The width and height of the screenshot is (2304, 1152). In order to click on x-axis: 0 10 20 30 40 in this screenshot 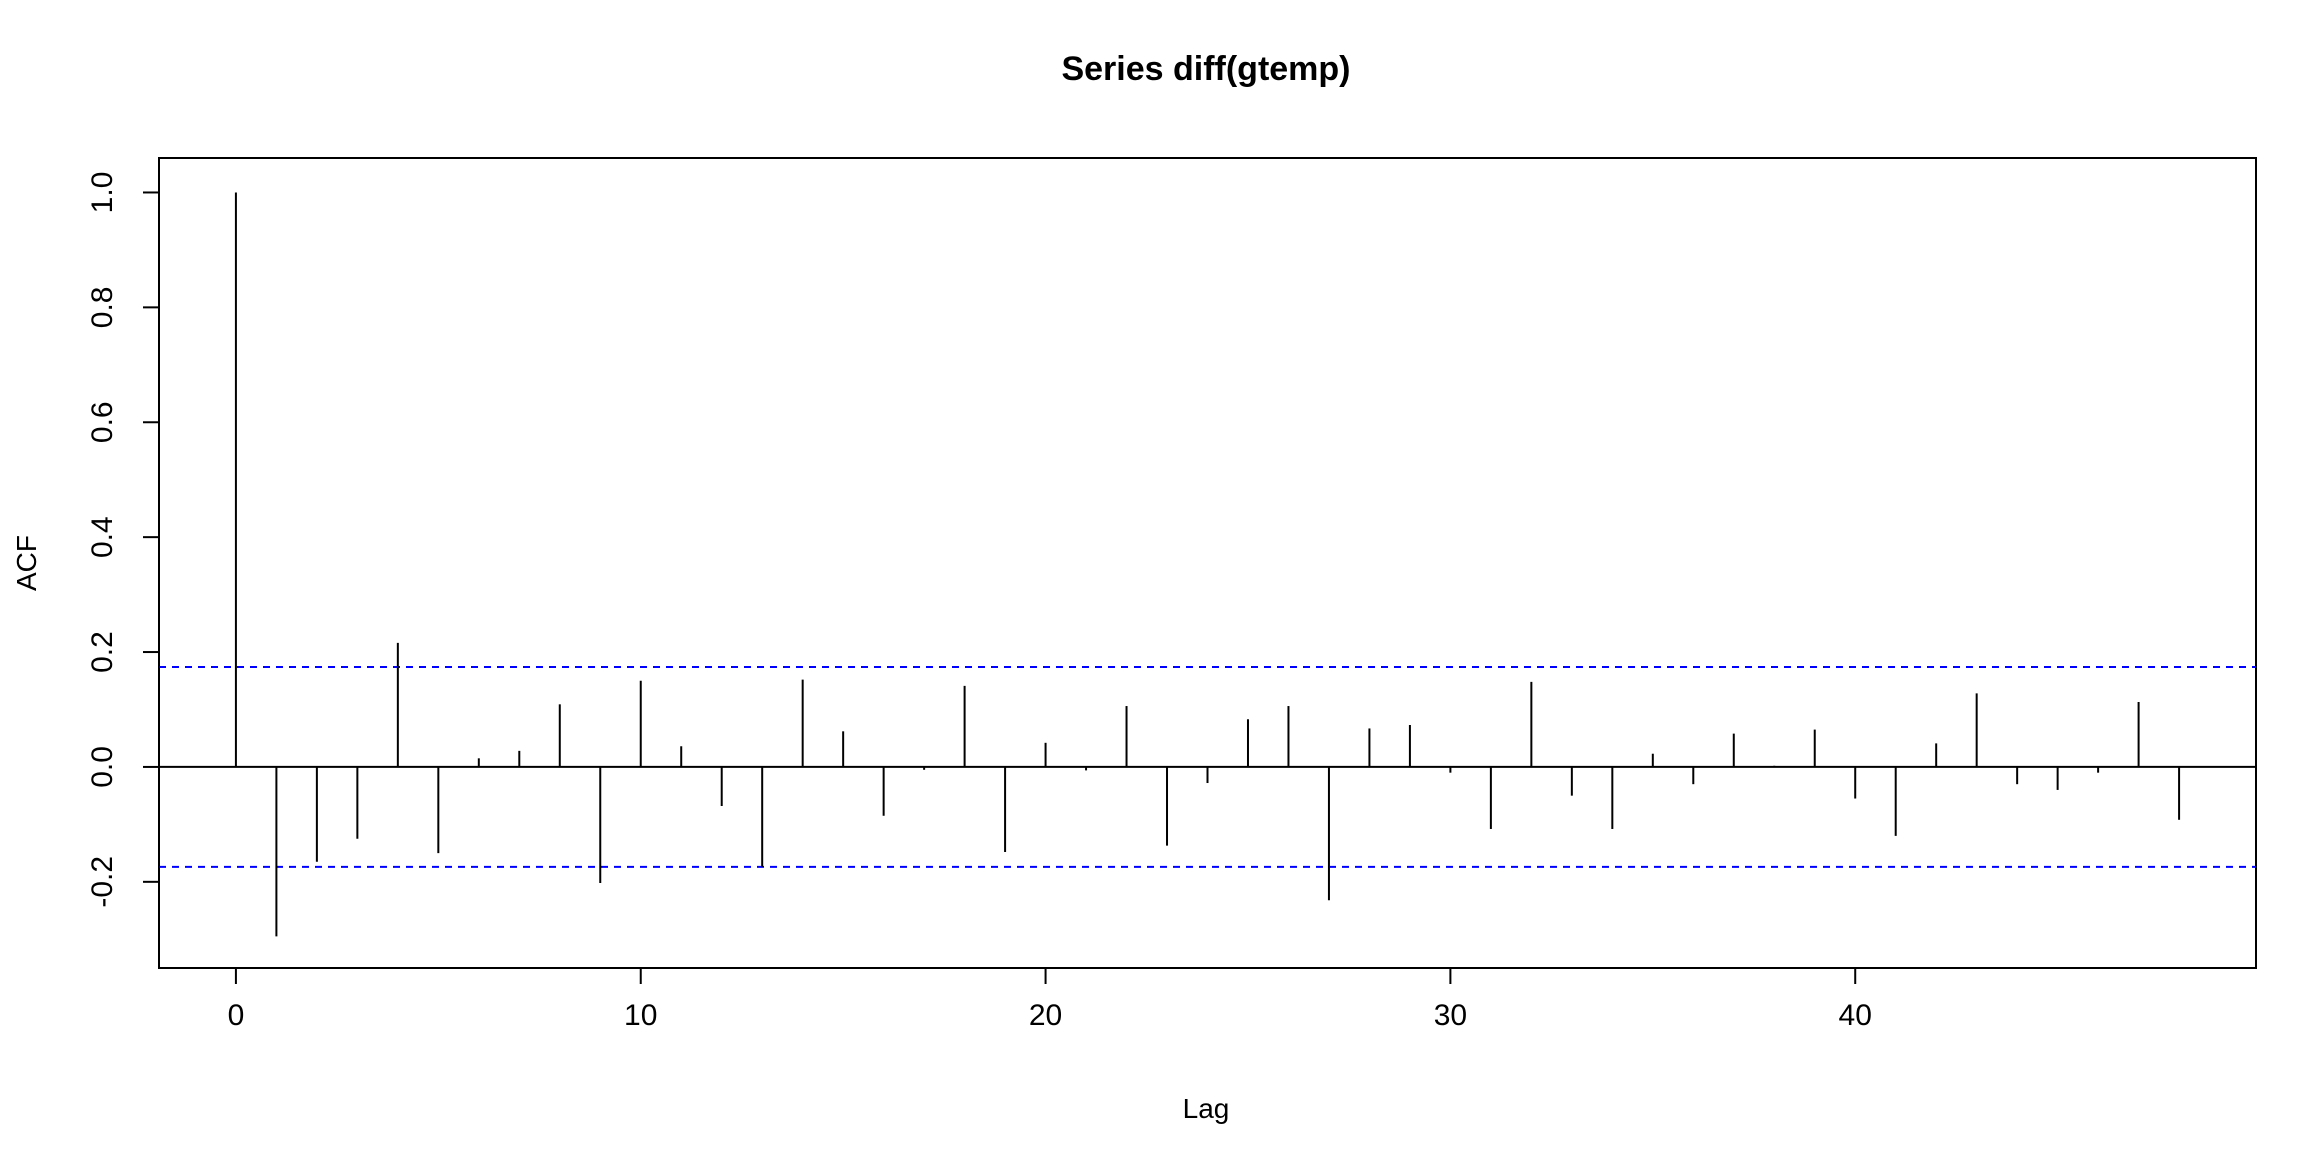, I will do `click(1050, 999)`.